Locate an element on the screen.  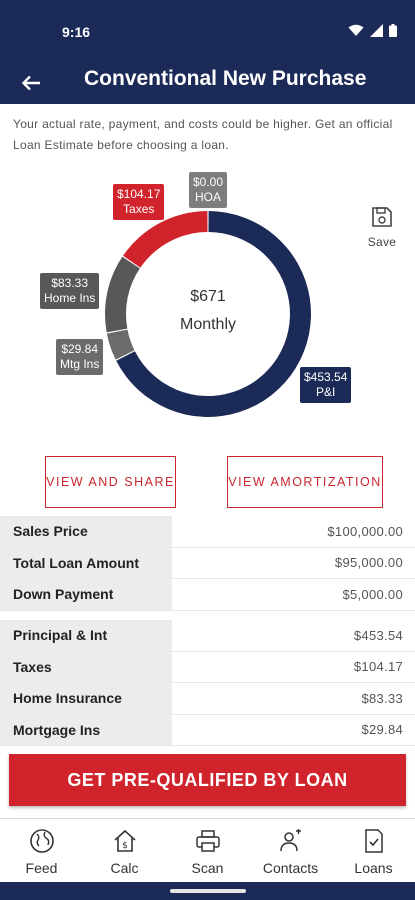
back-button is located at coordinates (31, 83).